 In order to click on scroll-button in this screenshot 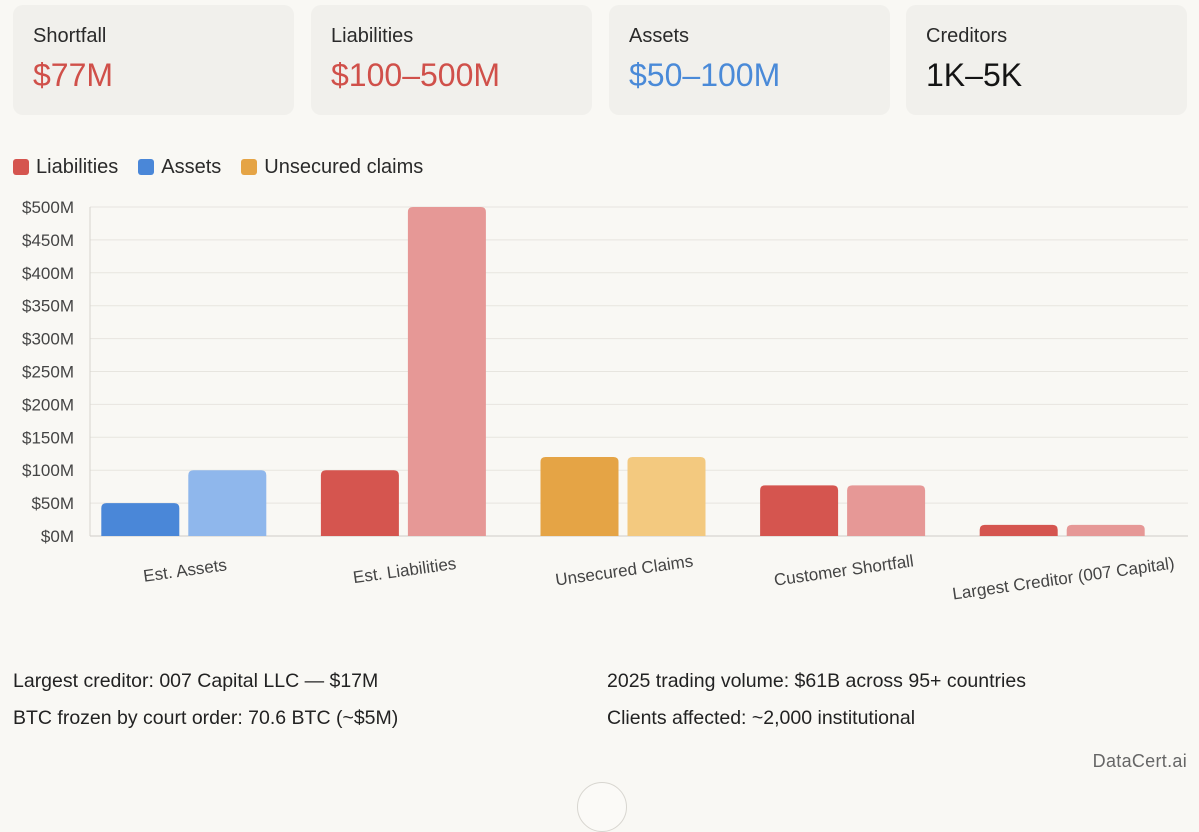, I will do `click(602, 807)`.